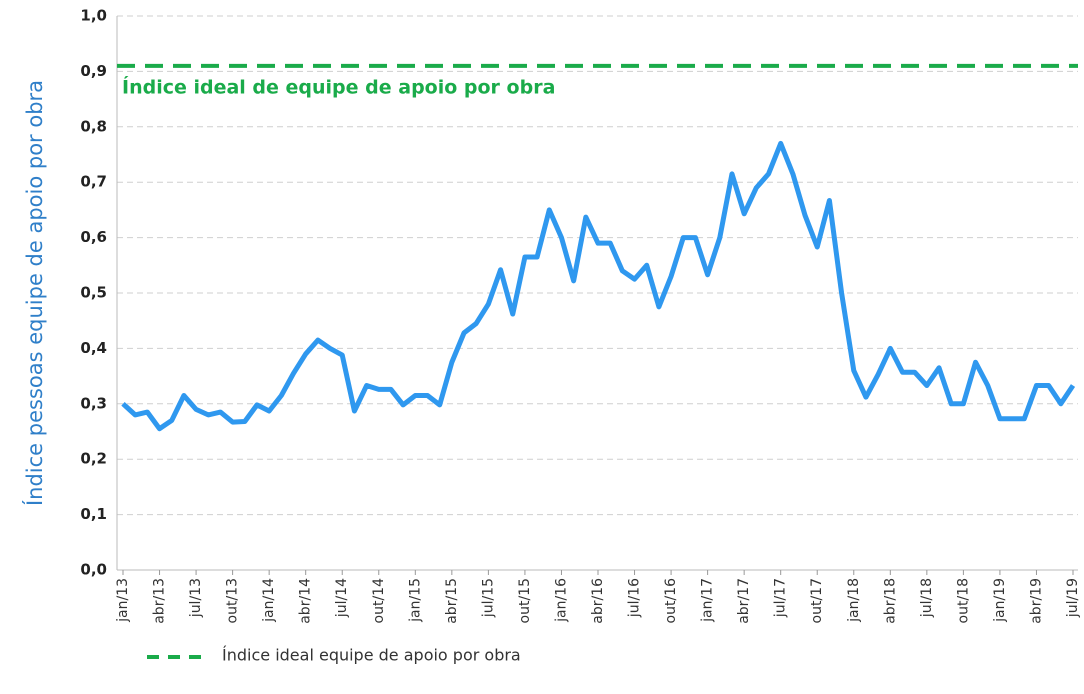 This screenshot has width=1084, height=694. I want to click on x-tick-label: jul/17, so click(781, 598).